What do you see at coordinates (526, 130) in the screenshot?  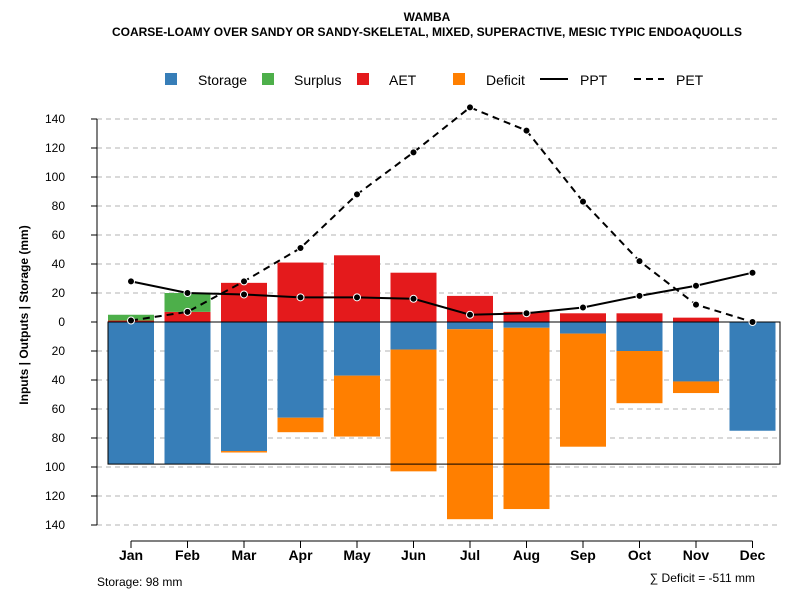 I see `pet-point-aug` at bounding box center [526, 130].